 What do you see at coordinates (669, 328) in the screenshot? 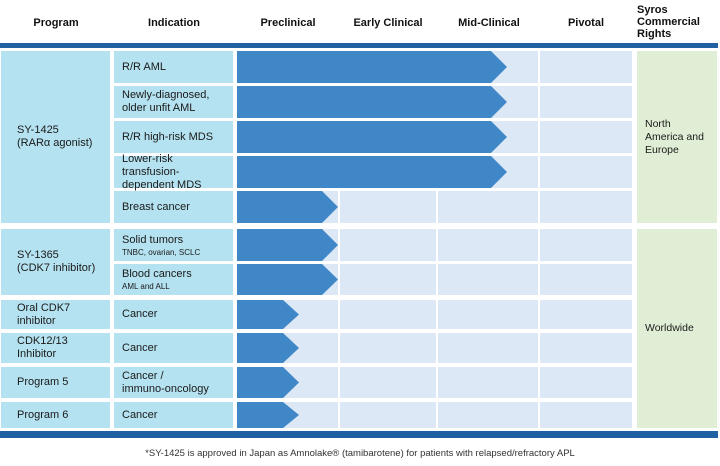
I see `rights-label: Worldwide` at bounding box center [669, 328].